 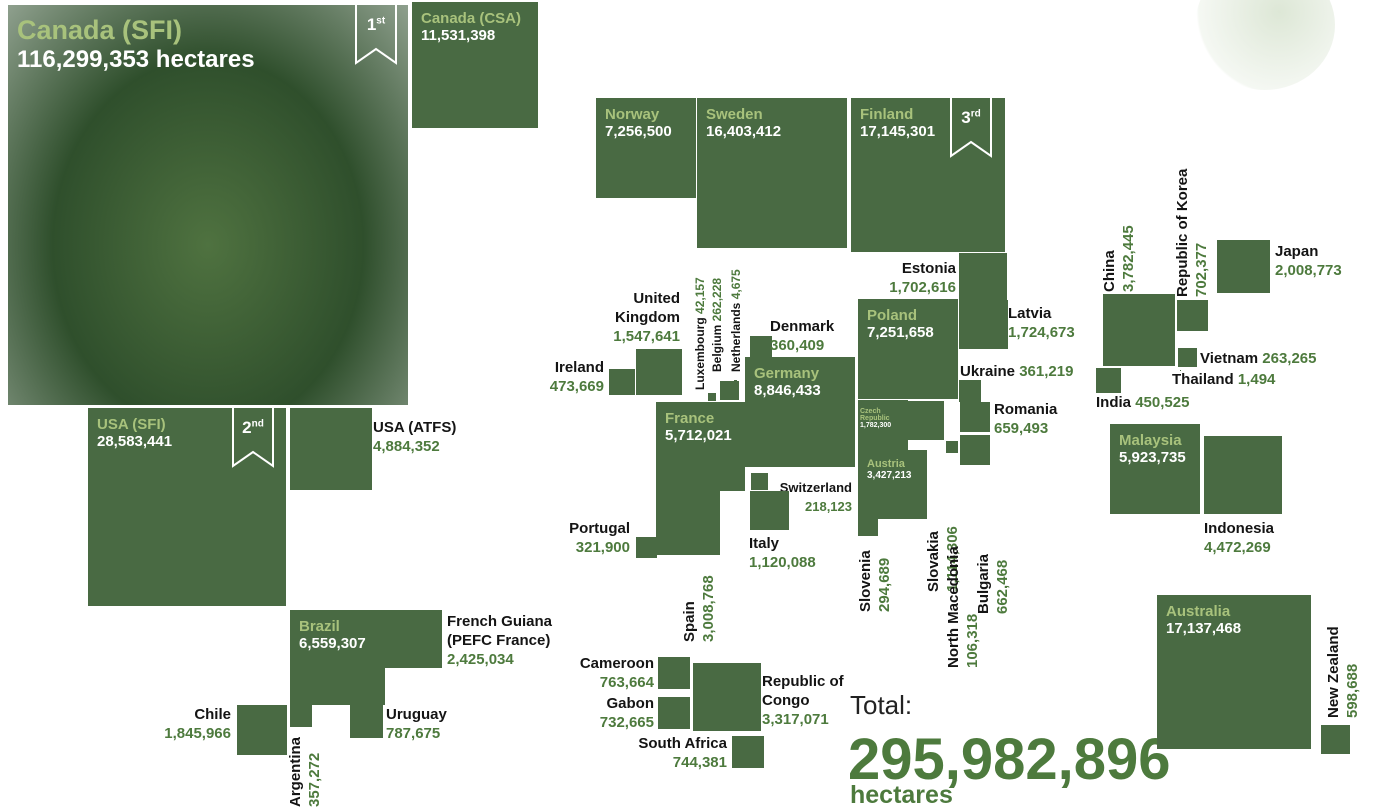 What do you see at coordinates (522, 640) in the screenshot?
I see `country-label: French Guiana (PEFC France) 2,425,034` at bounding box center [522, 640].